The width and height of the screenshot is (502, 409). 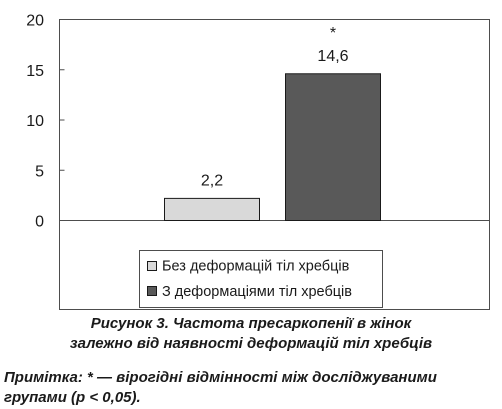 What do you see at coordinates (251, 323) in the screenshot?
I see `figure-caption-line-1: Рисунок 3. Частота пресаркопенії в жінок` at bounding box center [251, 323].